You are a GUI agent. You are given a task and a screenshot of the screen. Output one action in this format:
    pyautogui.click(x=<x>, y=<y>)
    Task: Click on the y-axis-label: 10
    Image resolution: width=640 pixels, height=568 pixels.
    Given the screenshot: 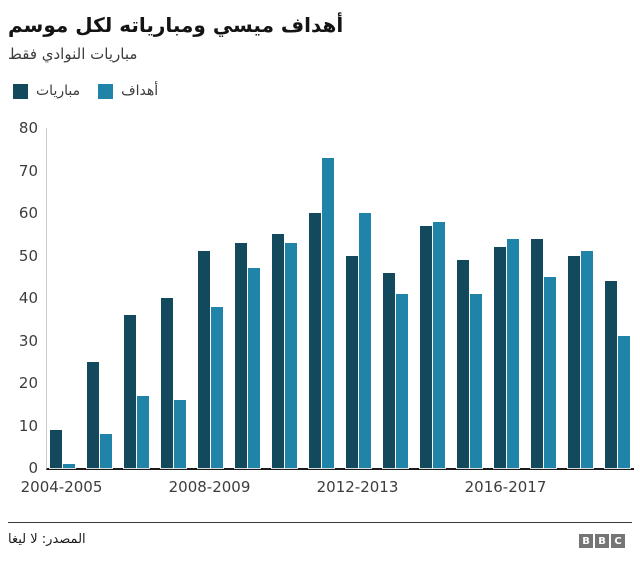 What is the action you would take?
    pyautogui.click(x=28, y=425)
    